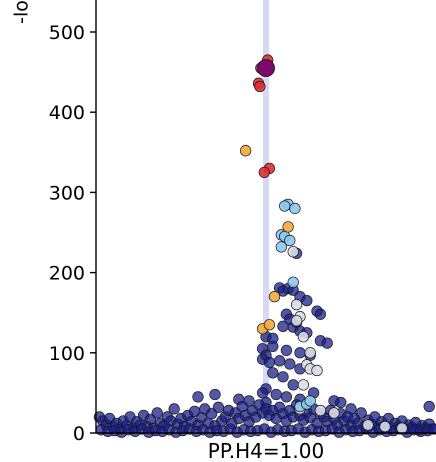 The height and width of the screenshot is (462, 436). What do you see at coordinates (266, 68) in the screenshot?
I see `lead-variant-point` at bounding box center [266, 68].